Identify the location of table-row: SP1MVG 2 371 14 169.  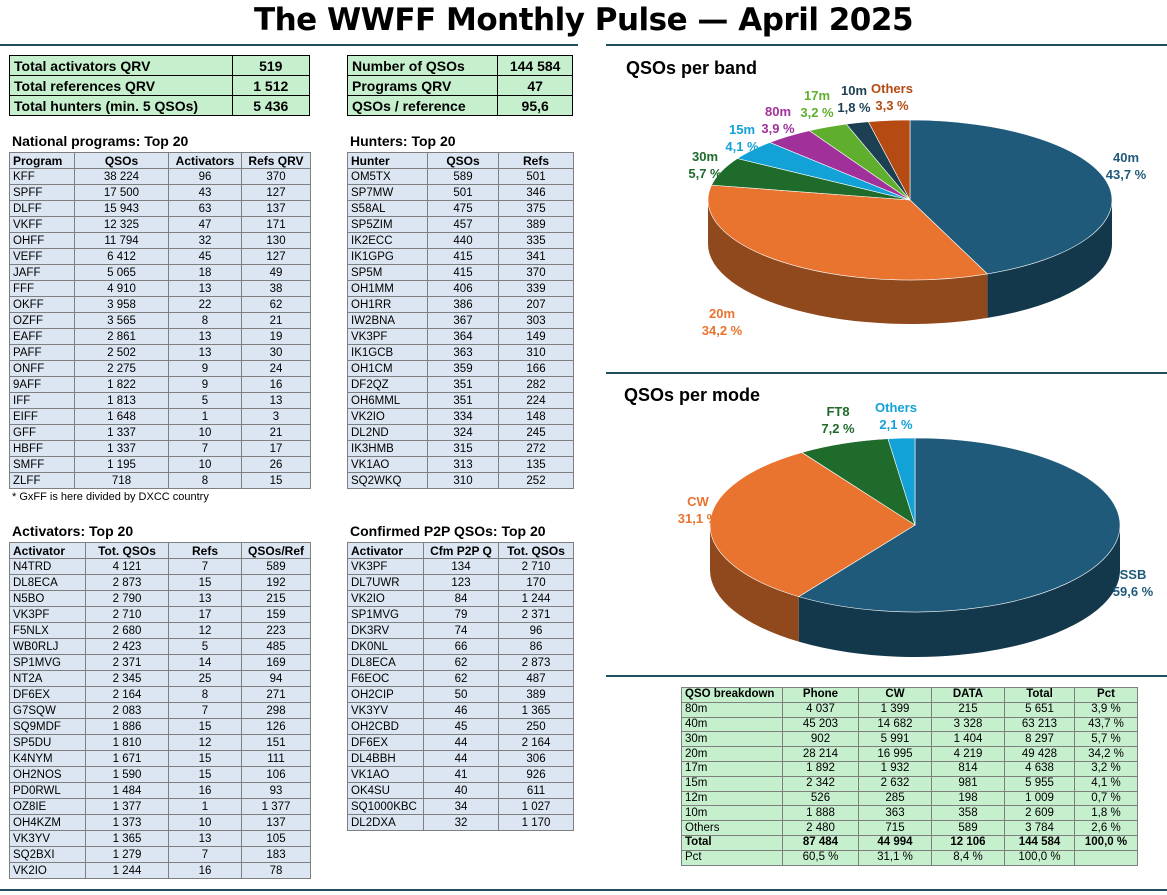
(160, 662).